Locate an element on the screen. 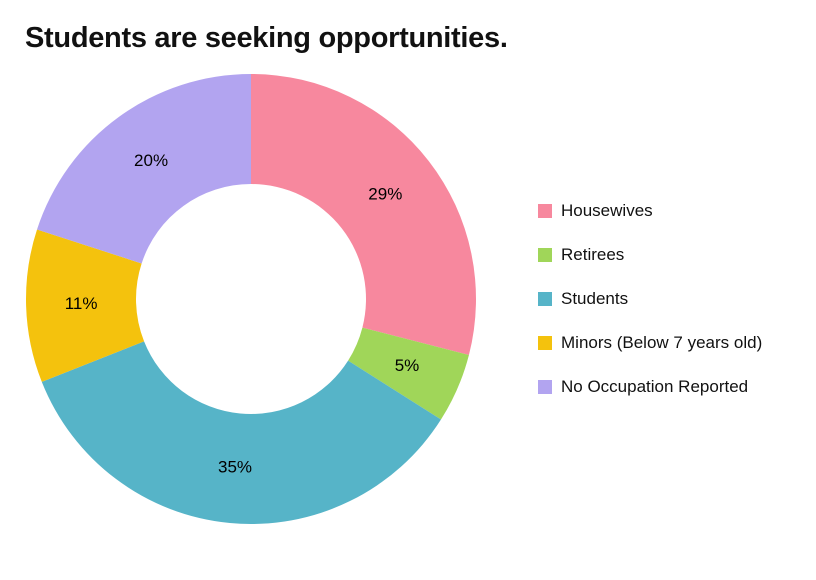 This screenshot has height=580, width=816. pie-slice-minors-below-7-years-old is located at coordinates (85, 305).